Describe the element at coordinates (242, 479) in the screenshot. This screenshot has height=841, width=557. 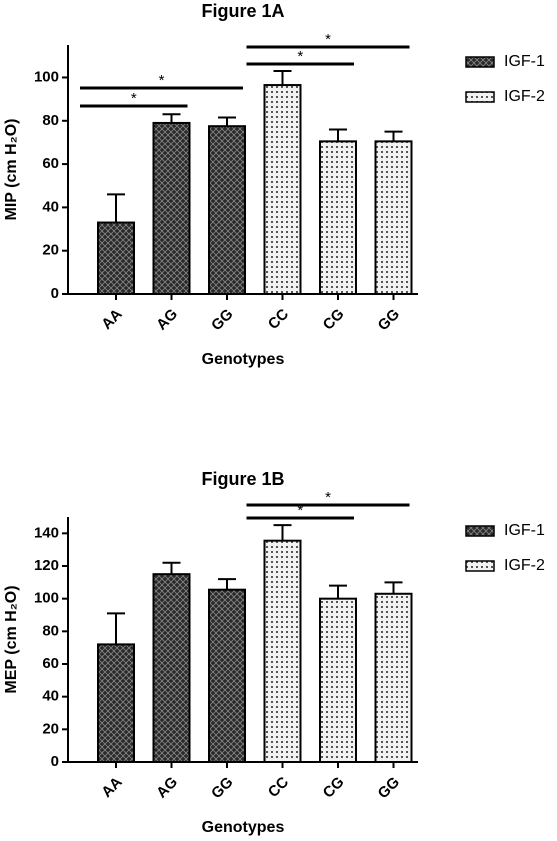
I see `chart-title: Figure 1B` at that location.